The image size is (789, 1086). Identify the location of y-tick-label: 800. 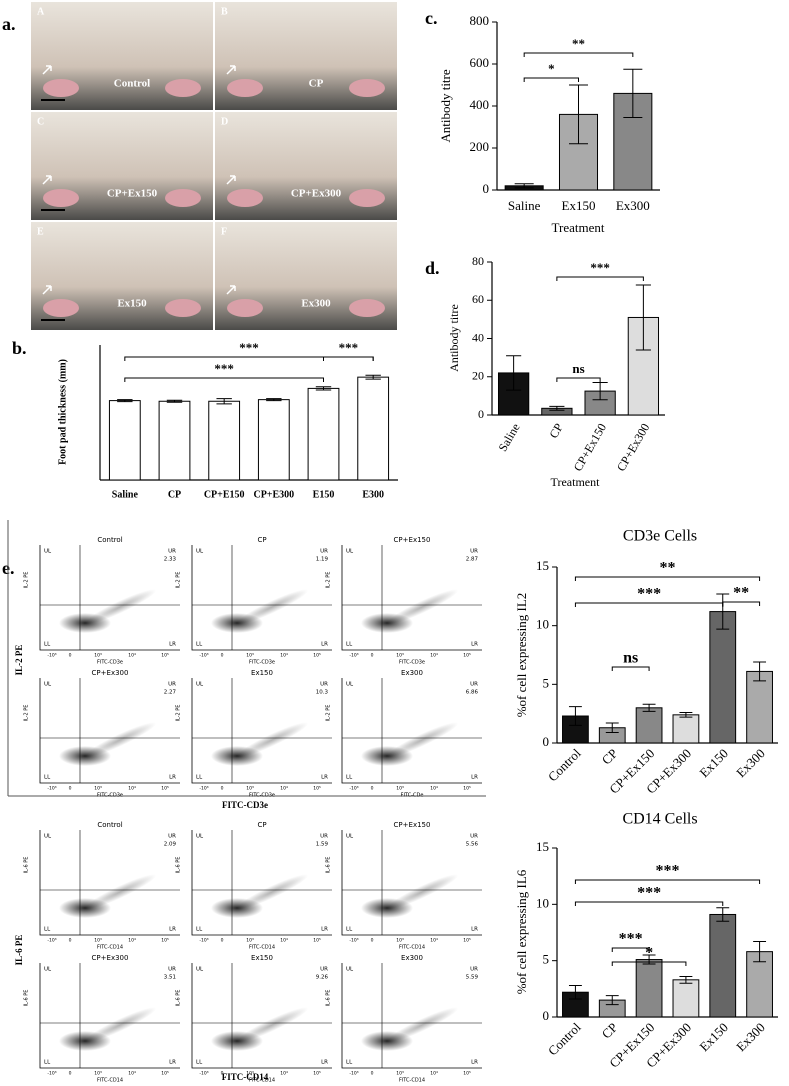
(480, 20).